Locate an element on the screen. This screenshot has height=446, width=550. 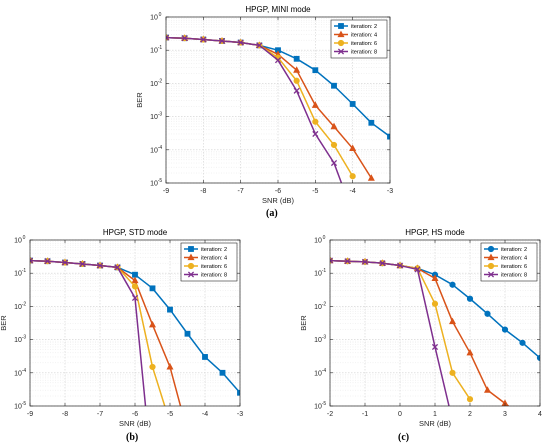
x-tick-label: 3 is located at coordinates (505, 414).